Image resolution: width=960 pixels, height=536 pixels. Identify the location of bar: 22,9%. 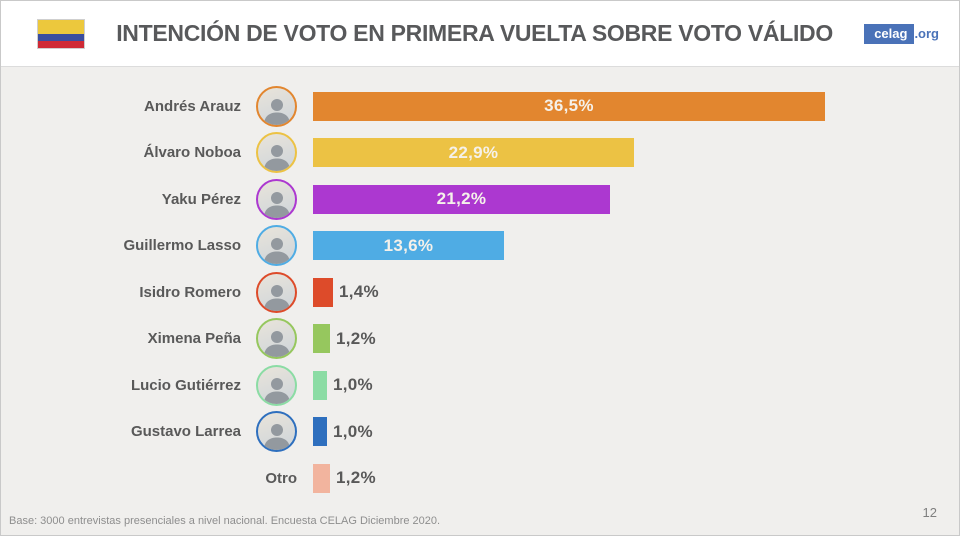
(473, 153).